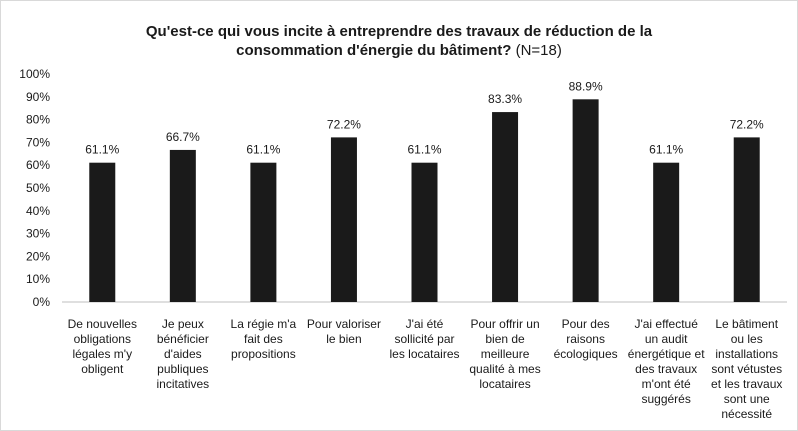 This screenshot has width=798, height=431. Describe the element at coordinates (38, 256) in the screenshot. I see `y-tick-label: 20%` at that location.